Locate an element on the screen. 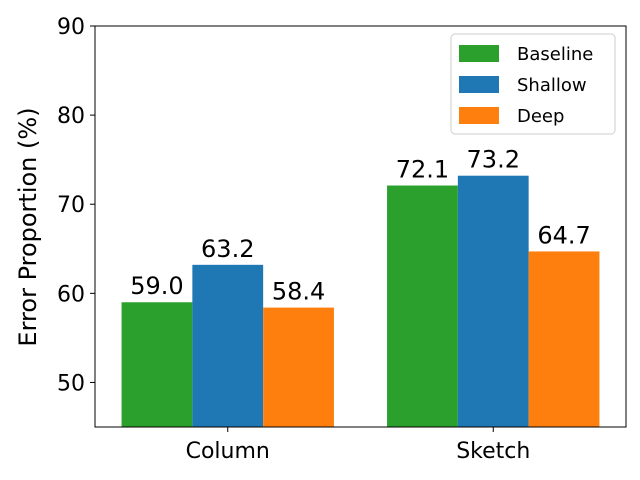 This screenshot has height=480, width=640. x-axis: Column Sketch is located at coordinates (358, 445).